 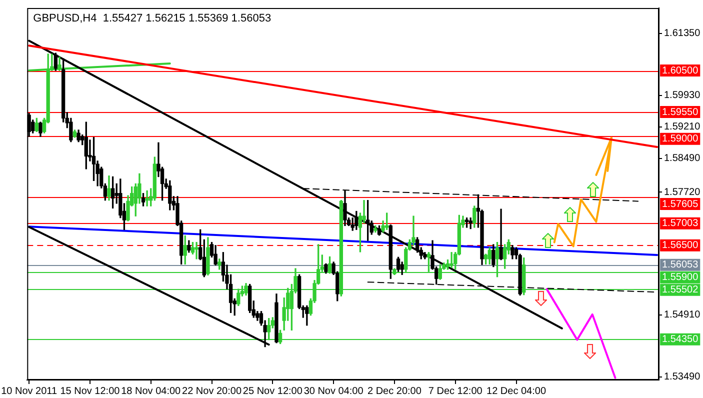 I want to click on y-tick-label: 1.58490, so click(x=682, y=158).